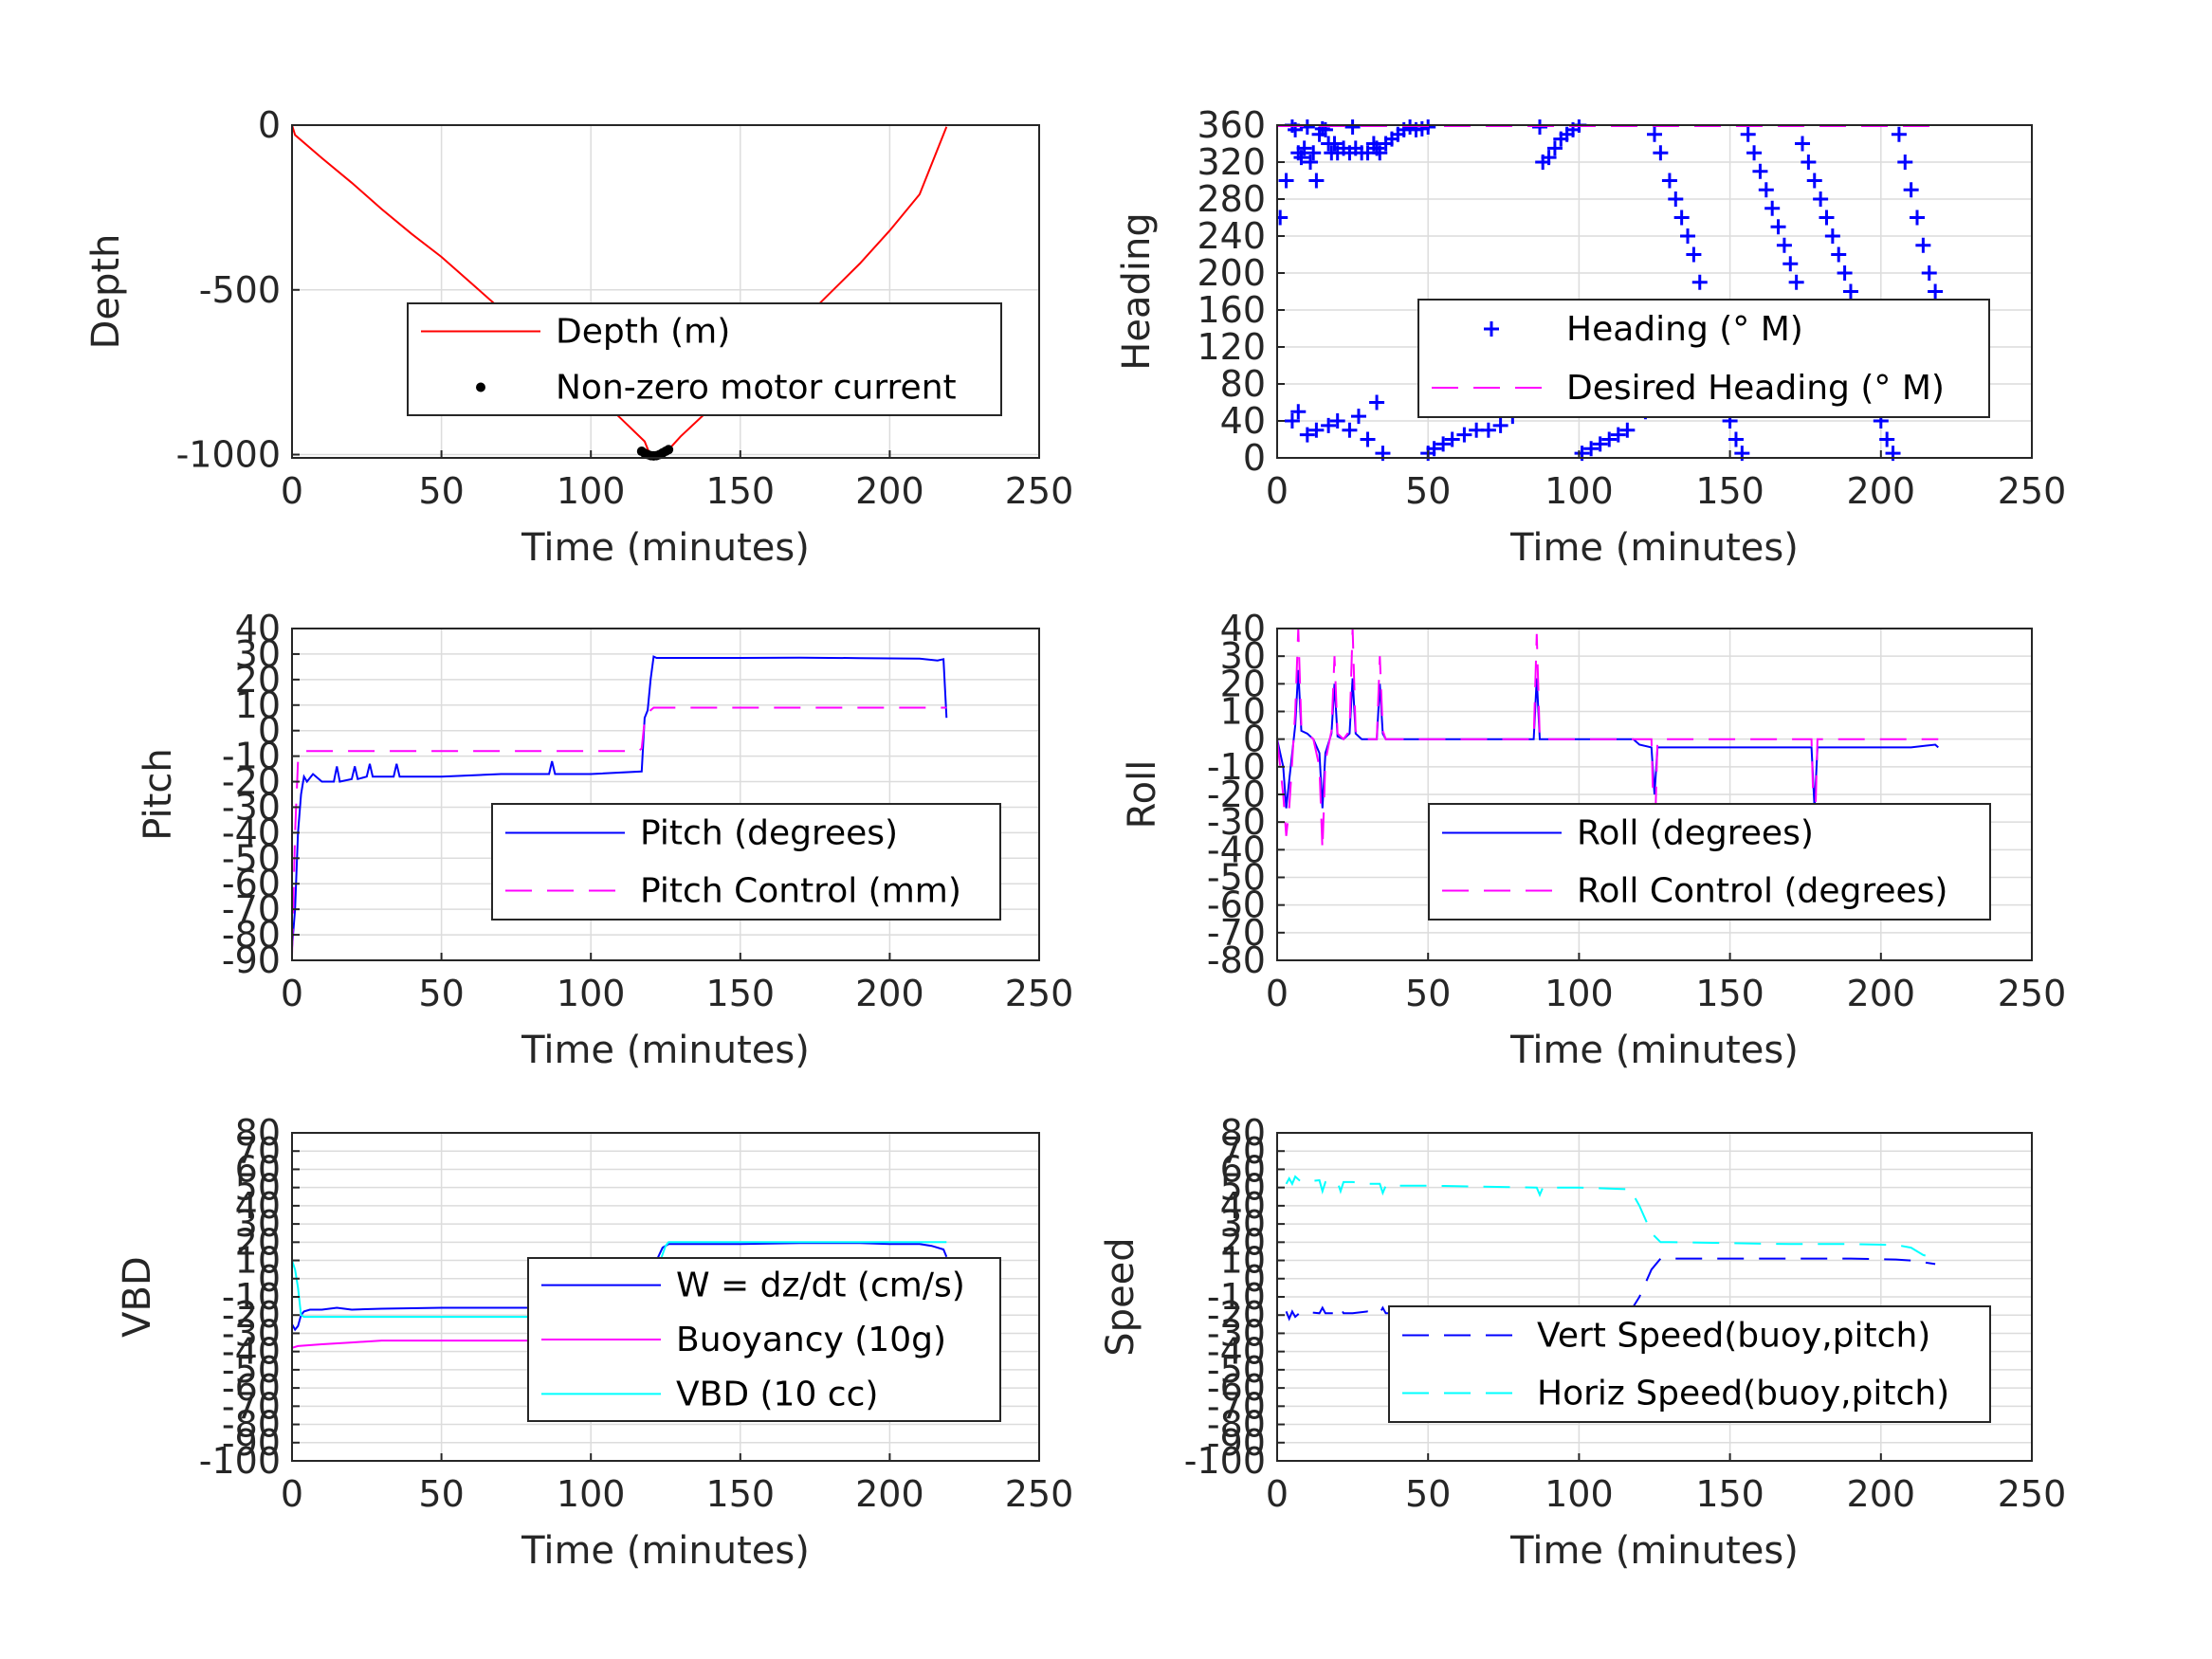 The width and height of the screenshot is (2212, 1659). I want to click on legend-label: Depth (m), so click(643, 332).